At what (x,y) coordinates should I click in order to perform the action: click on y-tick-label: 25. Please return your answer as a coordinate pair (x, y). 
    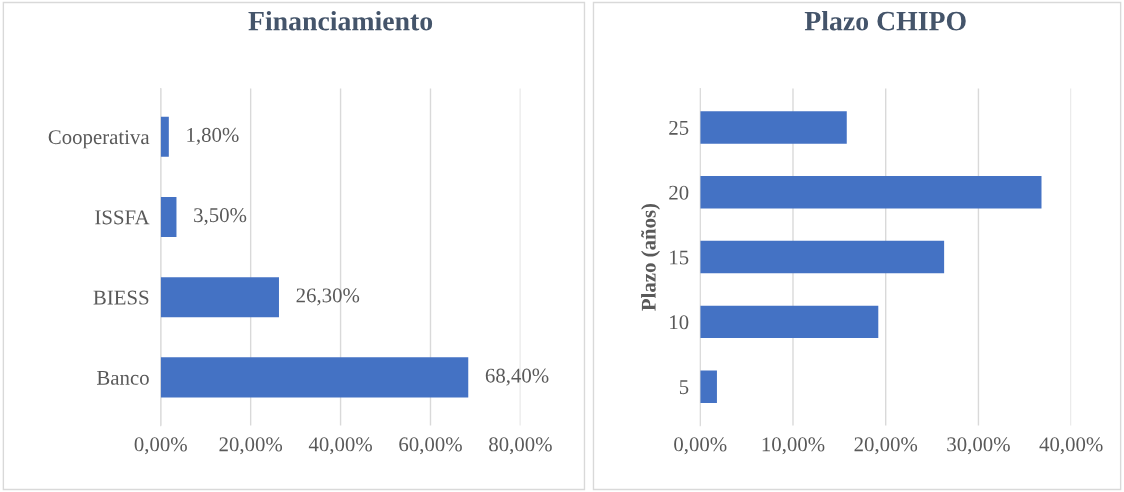
    Looking at the image, I should click on (679, 127).